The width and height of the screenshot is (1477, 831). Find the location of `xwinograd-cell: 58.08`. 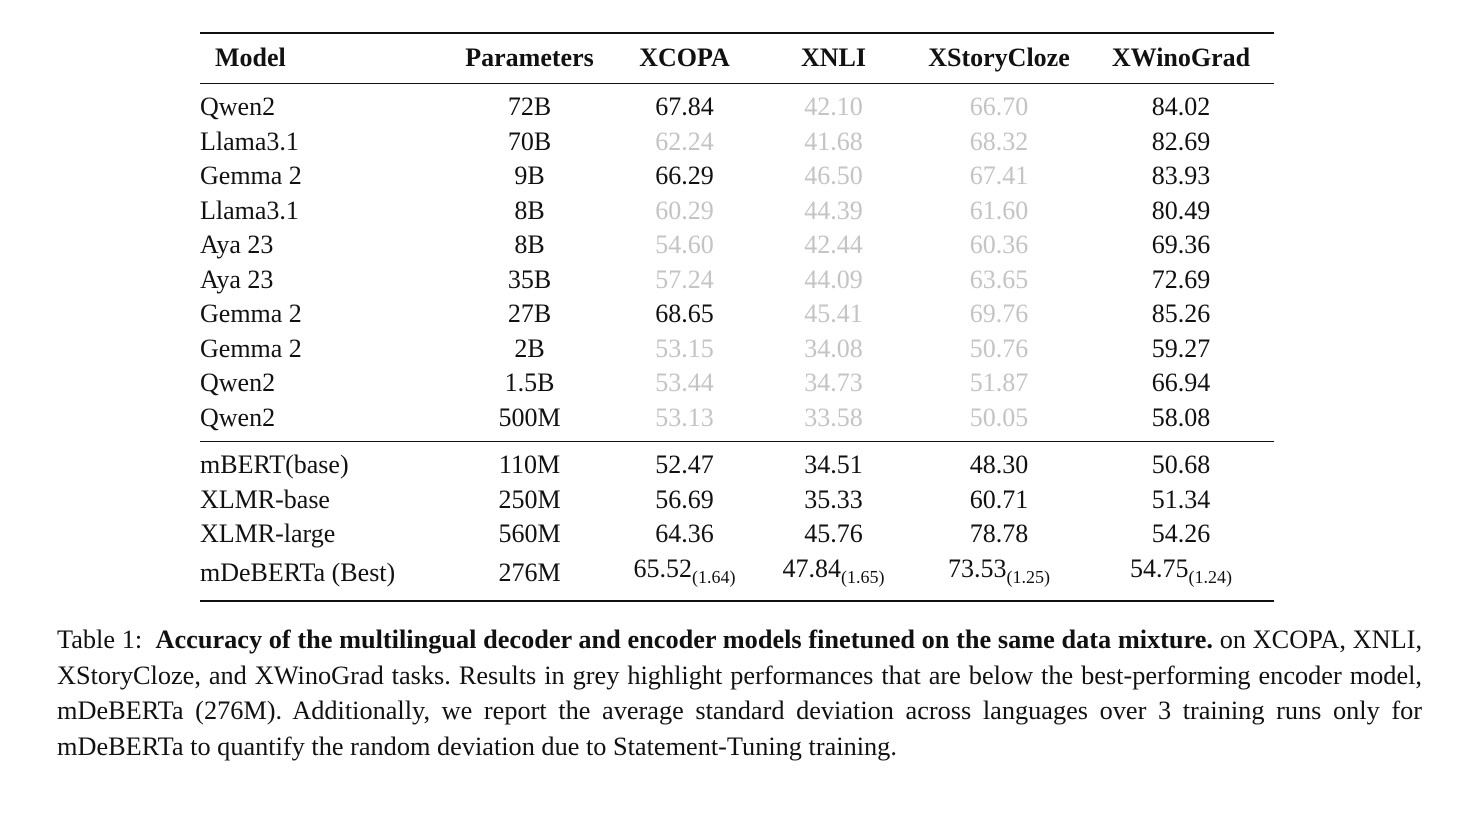

xwinograd-cell: 58.08 is located at coordinates (1181, 417).